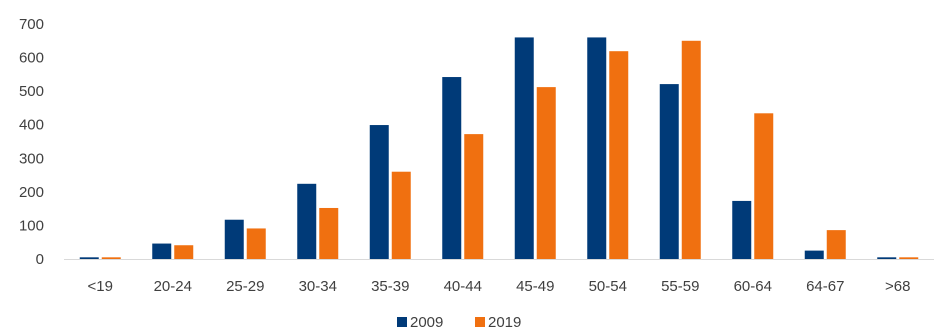  Describe the element at coordinates (40, 259) in the screenshot. I see `y-tick-label: 0` at that location.